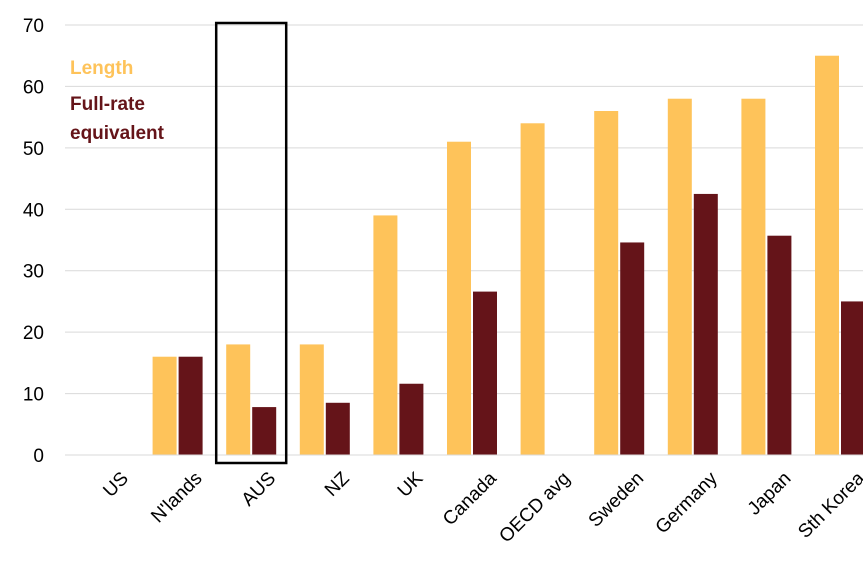 This screenshot has width=863, height=563. Describe the element at coordinates (259, 489) in the screenshot. I see `x-tick-label: AUS` at that location.